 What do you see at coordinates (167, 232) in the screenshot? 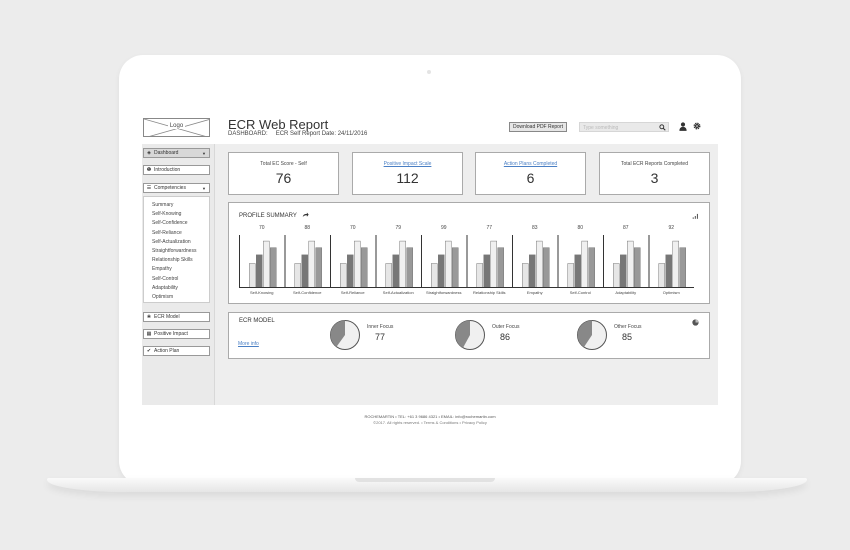
I see `submenu-item-self-reliance: Self-Reliance` at bounding box center [167, 232].